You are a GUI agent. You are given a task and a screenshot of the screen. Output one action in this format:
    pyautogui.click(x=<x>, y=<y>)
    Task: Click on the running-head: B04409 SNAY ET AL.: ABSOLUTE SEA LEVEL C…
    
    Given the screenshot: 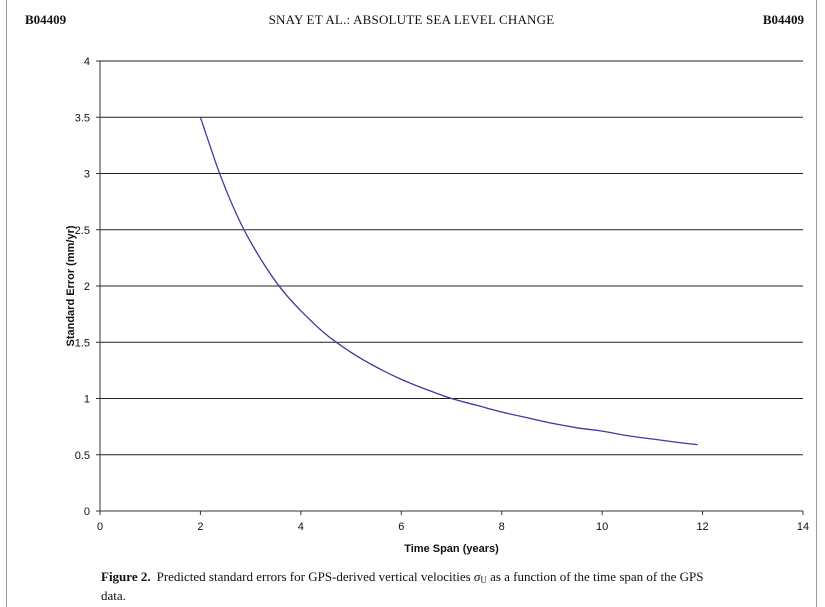 What is the action you would take?
    pyautogui.click(x=411, y=22)
    